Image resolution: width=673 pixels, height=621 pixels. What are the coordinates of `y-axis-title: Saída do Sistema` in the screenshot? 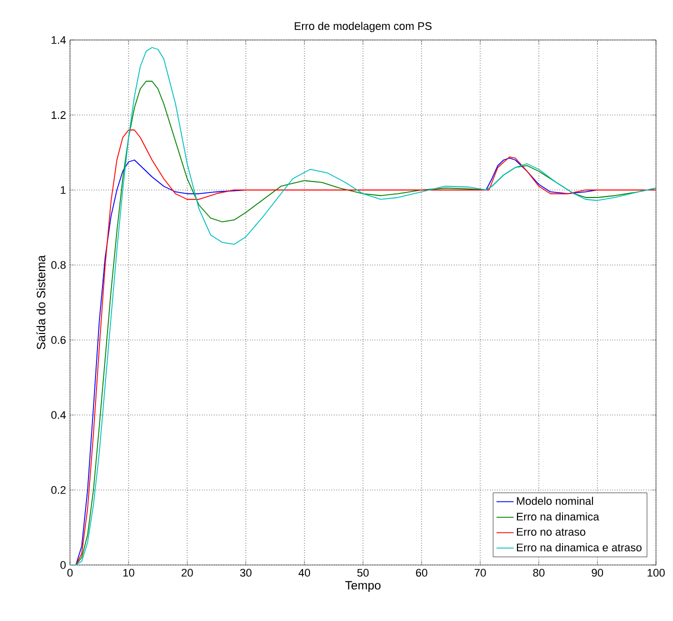 It's located at (41, 302).